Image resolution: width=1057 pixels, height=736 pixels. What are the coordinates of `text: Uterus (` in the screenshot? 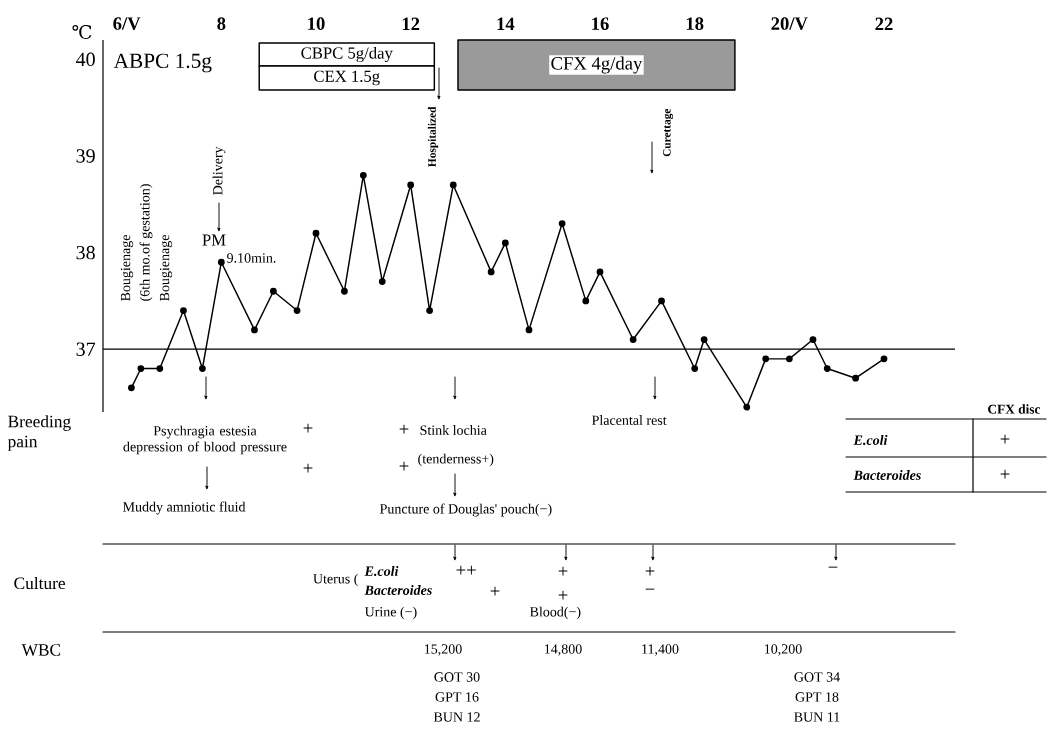 It's located at (335, 580).